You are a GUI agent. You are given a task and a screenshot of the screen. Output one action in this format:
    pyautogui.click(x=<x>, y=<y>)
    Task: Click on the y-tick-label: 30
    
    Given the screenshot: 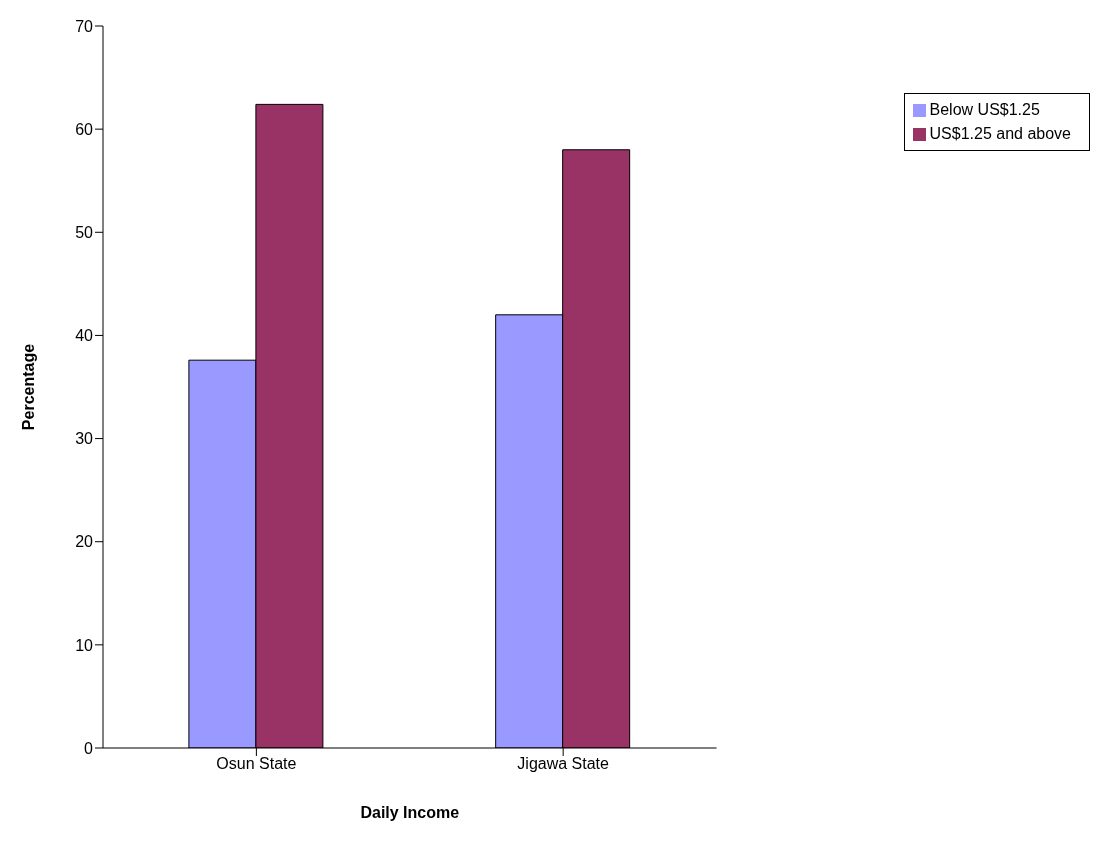 What is the action you would take?
    pyautogui.click(x=84, y=439)
    